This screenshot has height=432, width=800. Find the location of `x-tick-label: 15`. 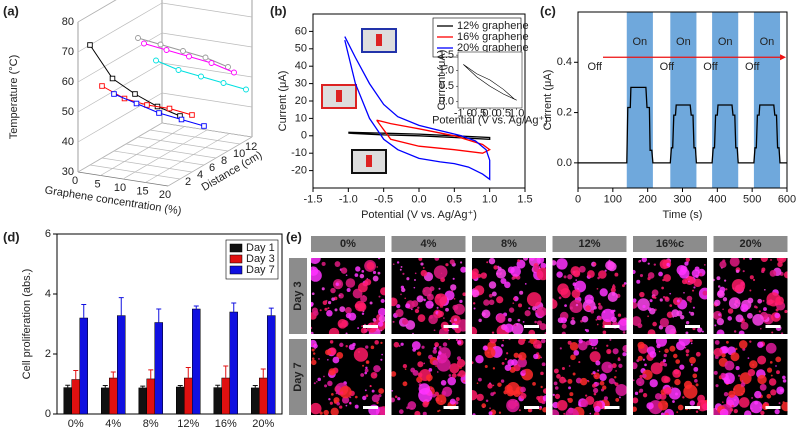

x-tick-label: 15 is located at coordinates (142, 191).